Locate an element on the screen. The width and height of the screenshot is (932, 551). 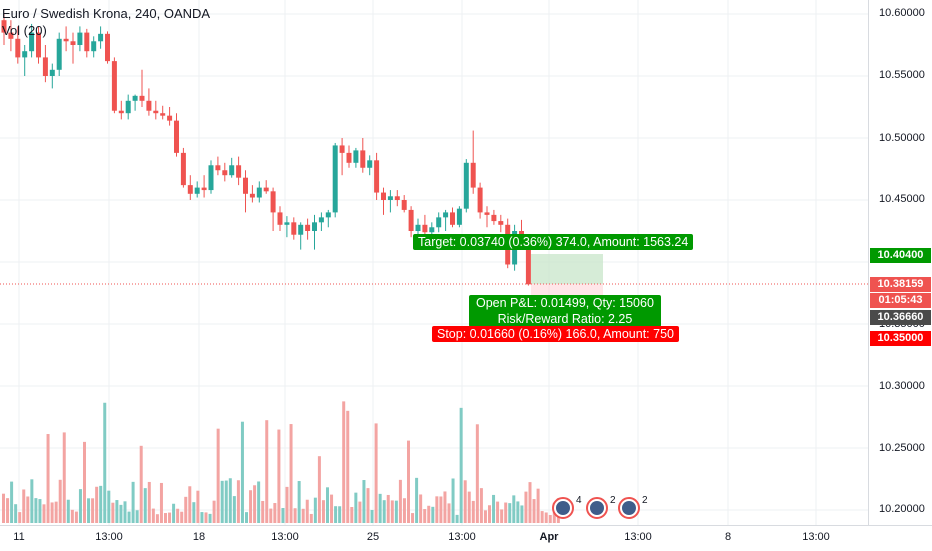
event-count: 2 is located at coordinates (645, 500).